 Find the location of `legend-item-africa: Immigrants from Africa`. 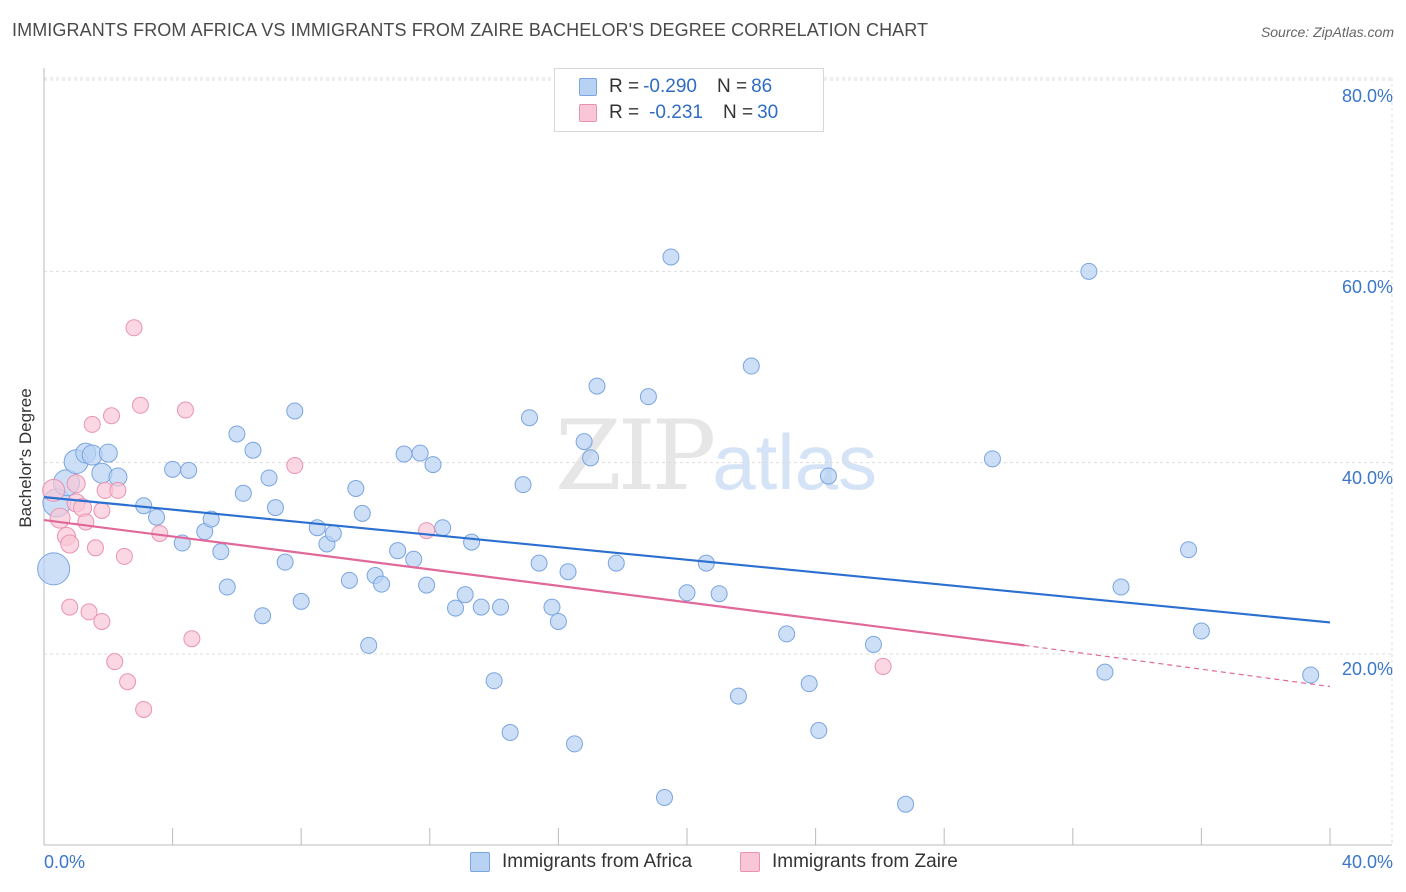

legend-item-africa: Immigrants from Africa is located at coordinates (581, 862).